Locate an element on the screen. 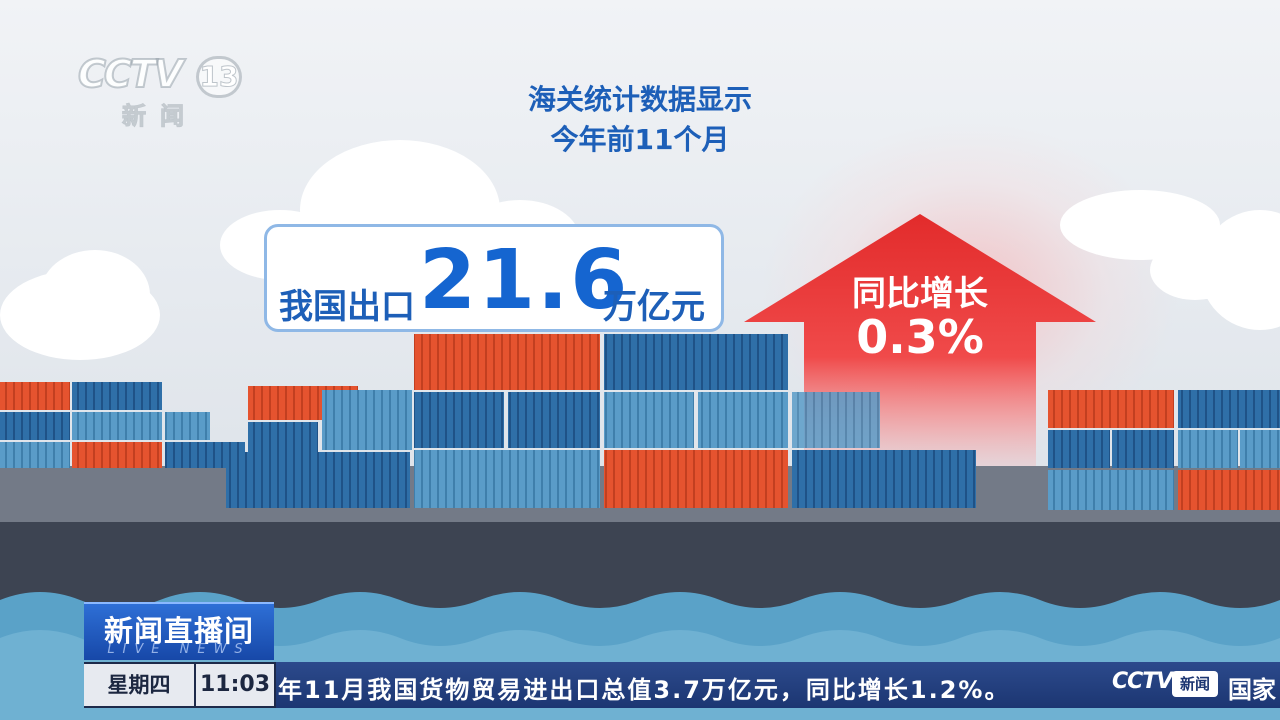 This screenshot has width=1280, height=720. ticker-next-headline: 国家 is located at coordinates (1252, 690).